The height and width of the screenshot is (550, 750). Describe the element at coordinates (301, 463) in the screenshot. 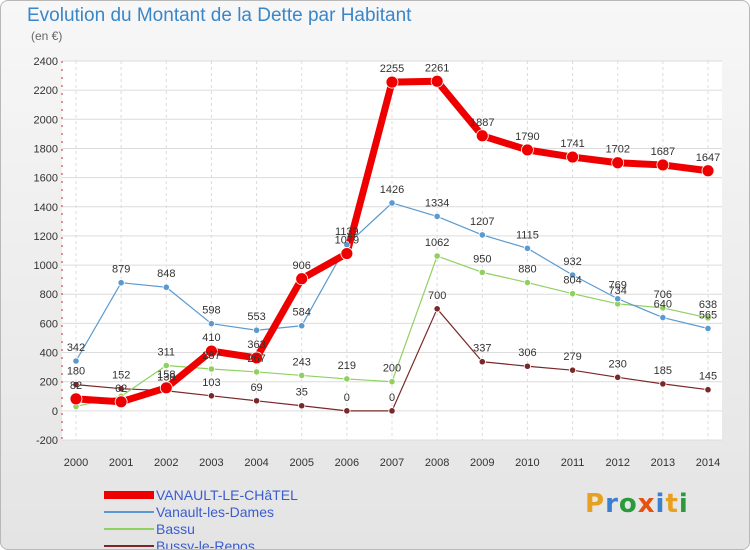

I see `x-tick-label: 2005` at that location.